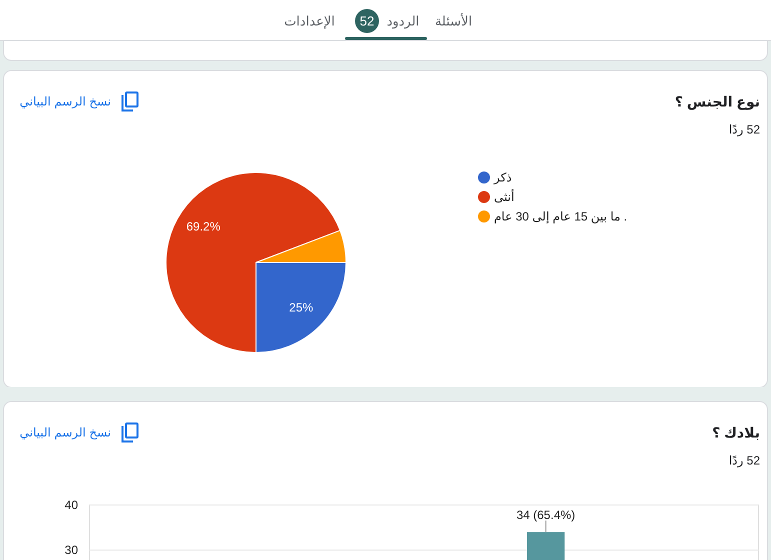  What do you see at coordinates (744, 461) in the screenshot?
I see `chart-subtitle: 52 ردًا` at bounding box center [744, 461].